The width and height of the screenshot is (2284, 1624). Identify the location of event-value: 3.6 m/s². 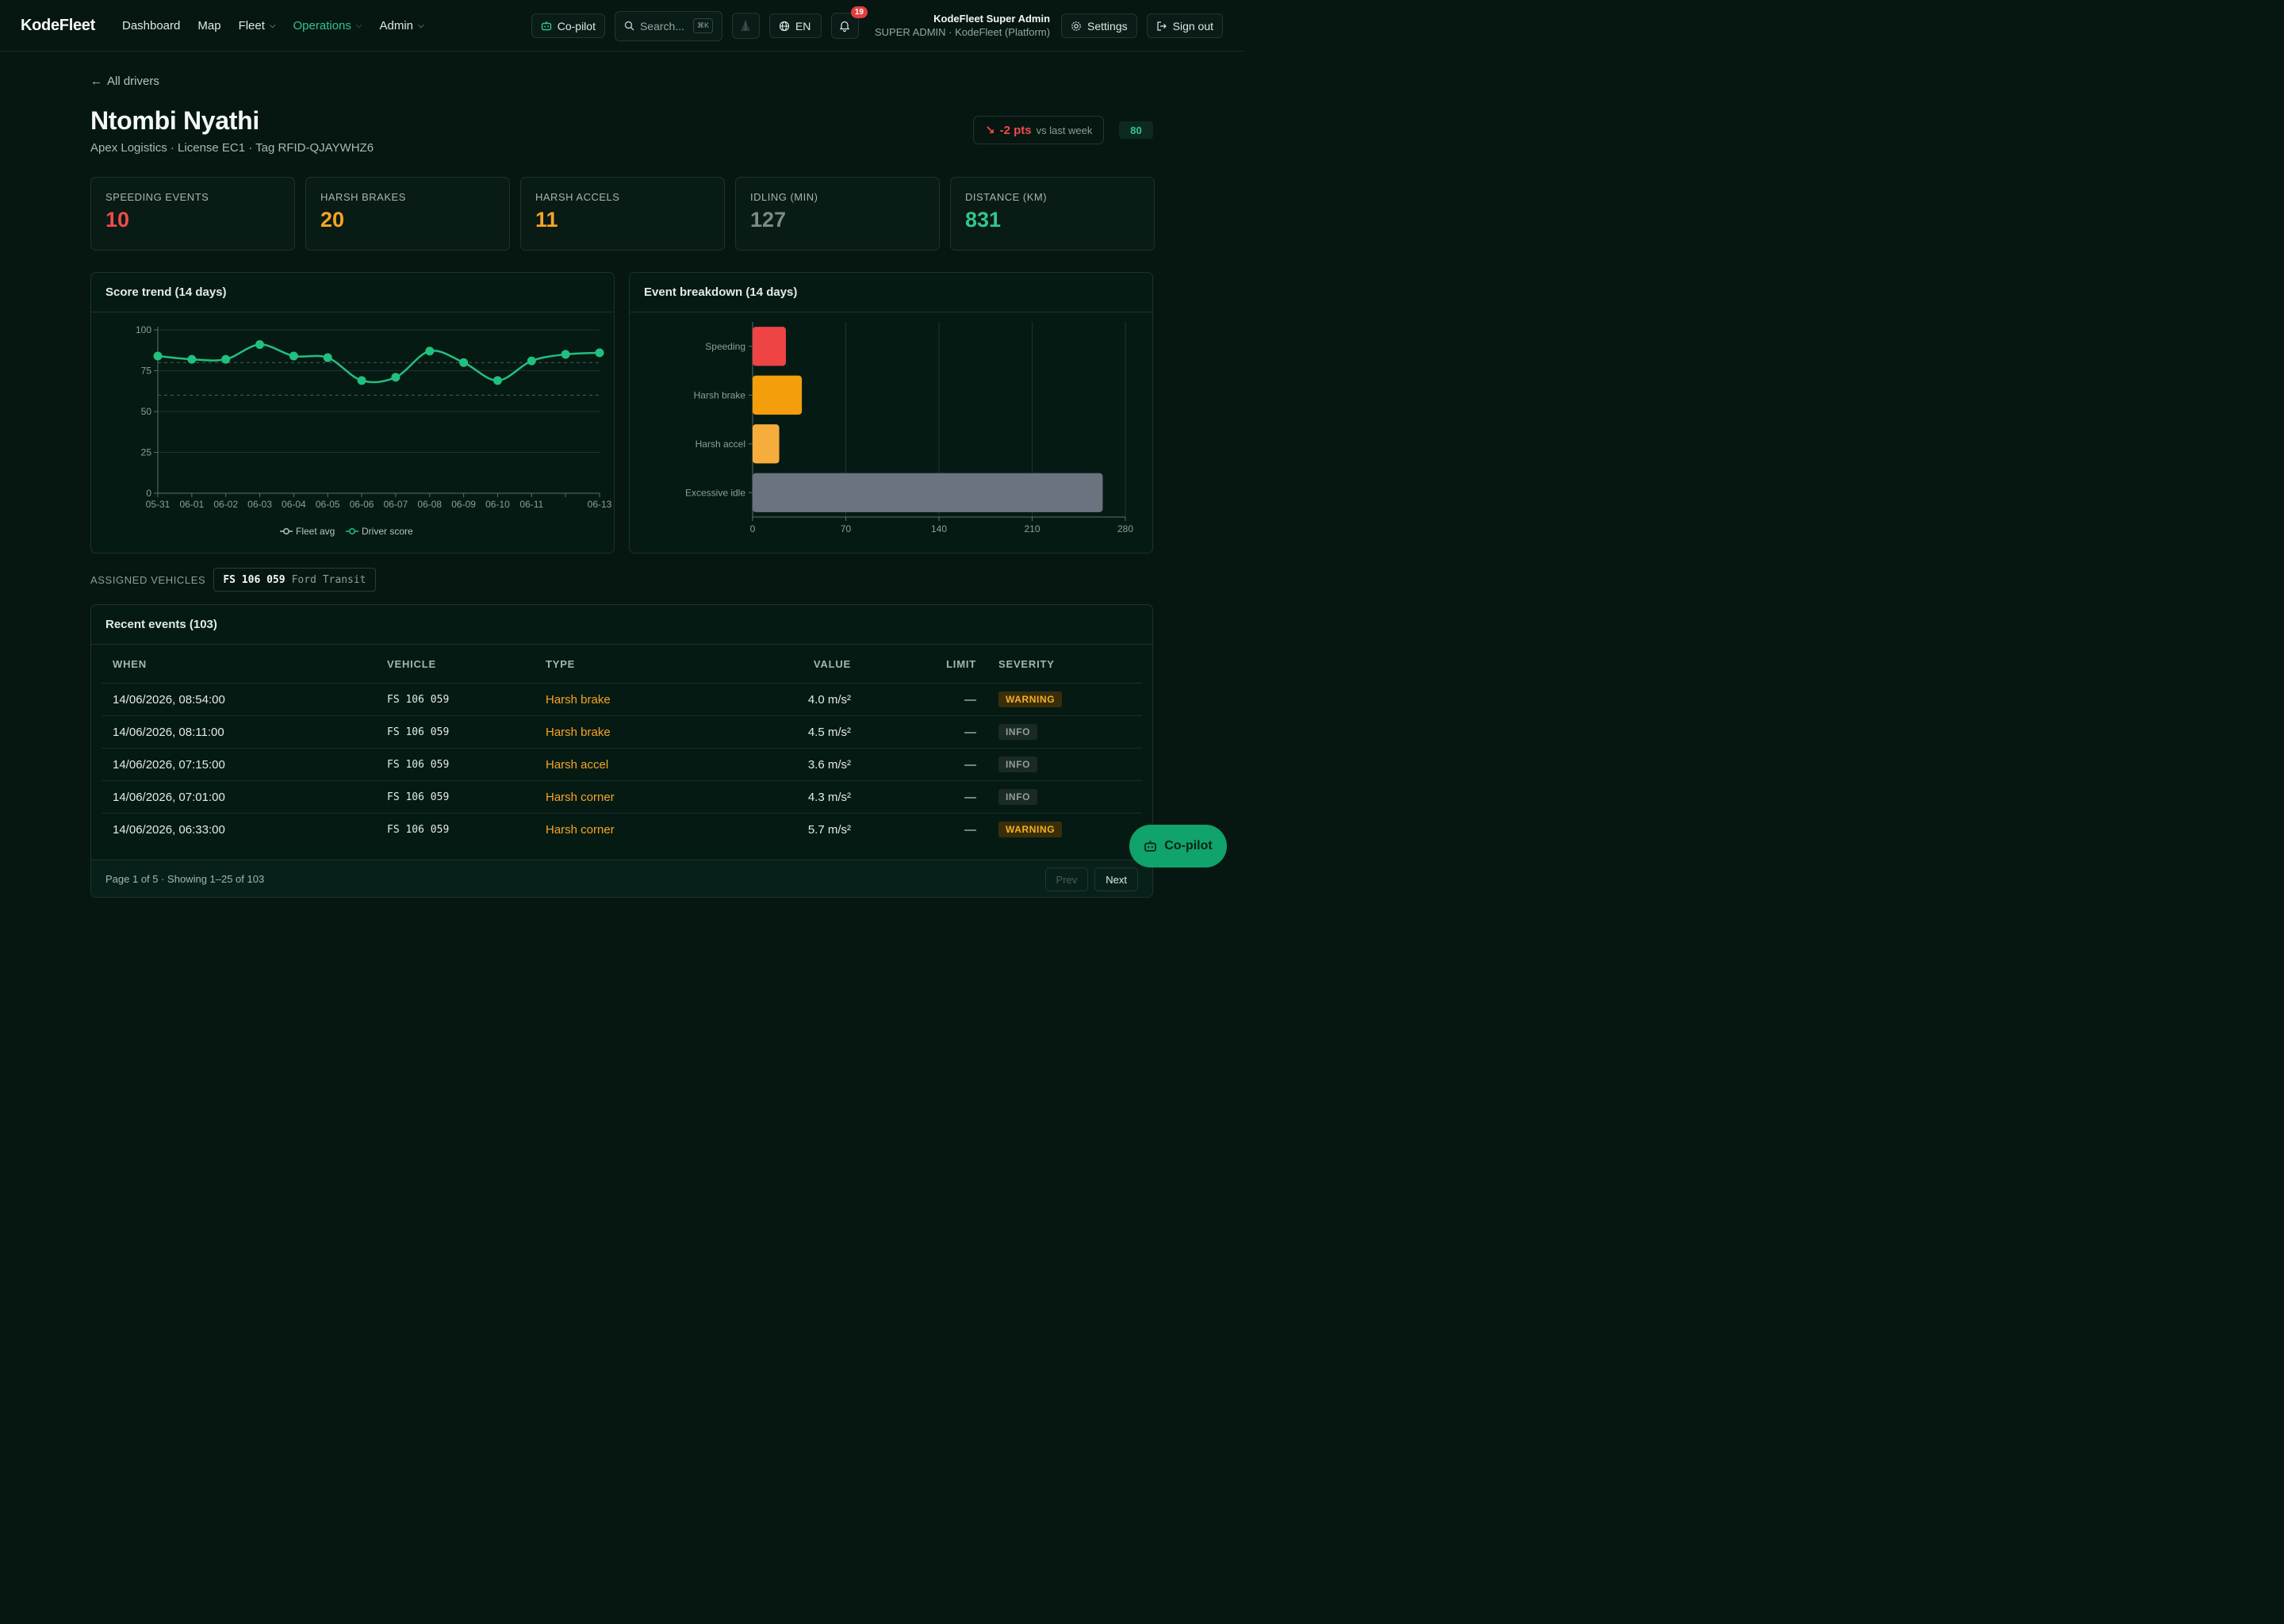
(781, 764).